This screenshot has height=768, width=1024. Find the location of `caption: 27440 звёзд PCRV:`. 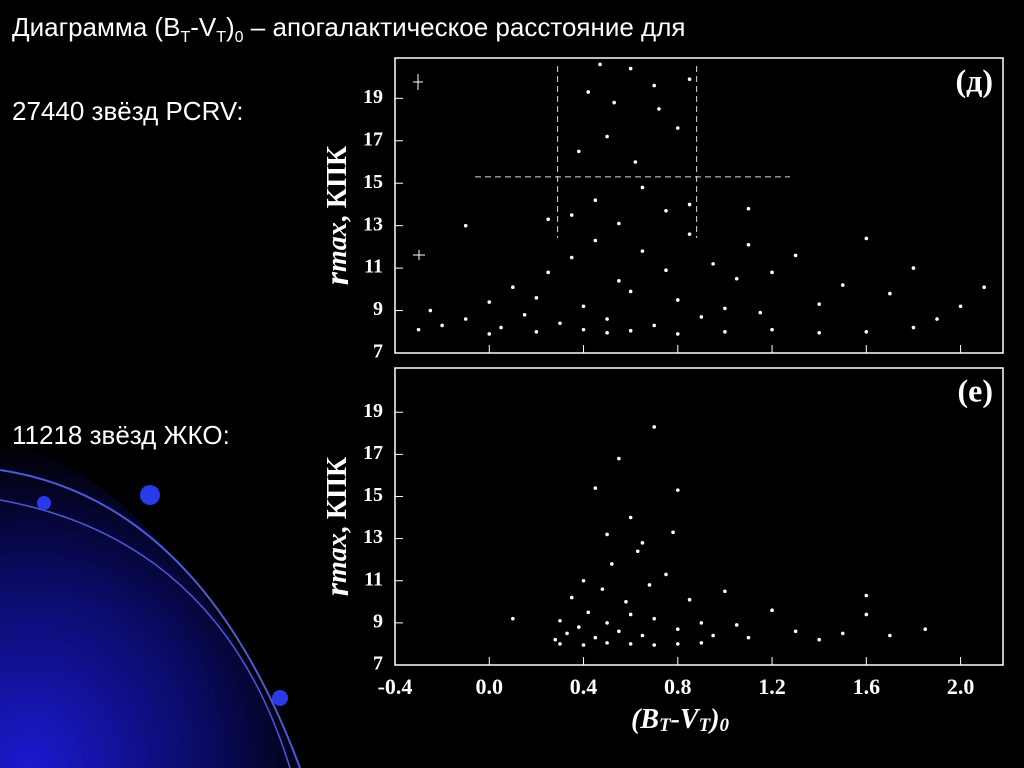

caption: 27440 звёзд PCRV: is located at coordinates (128, 111).